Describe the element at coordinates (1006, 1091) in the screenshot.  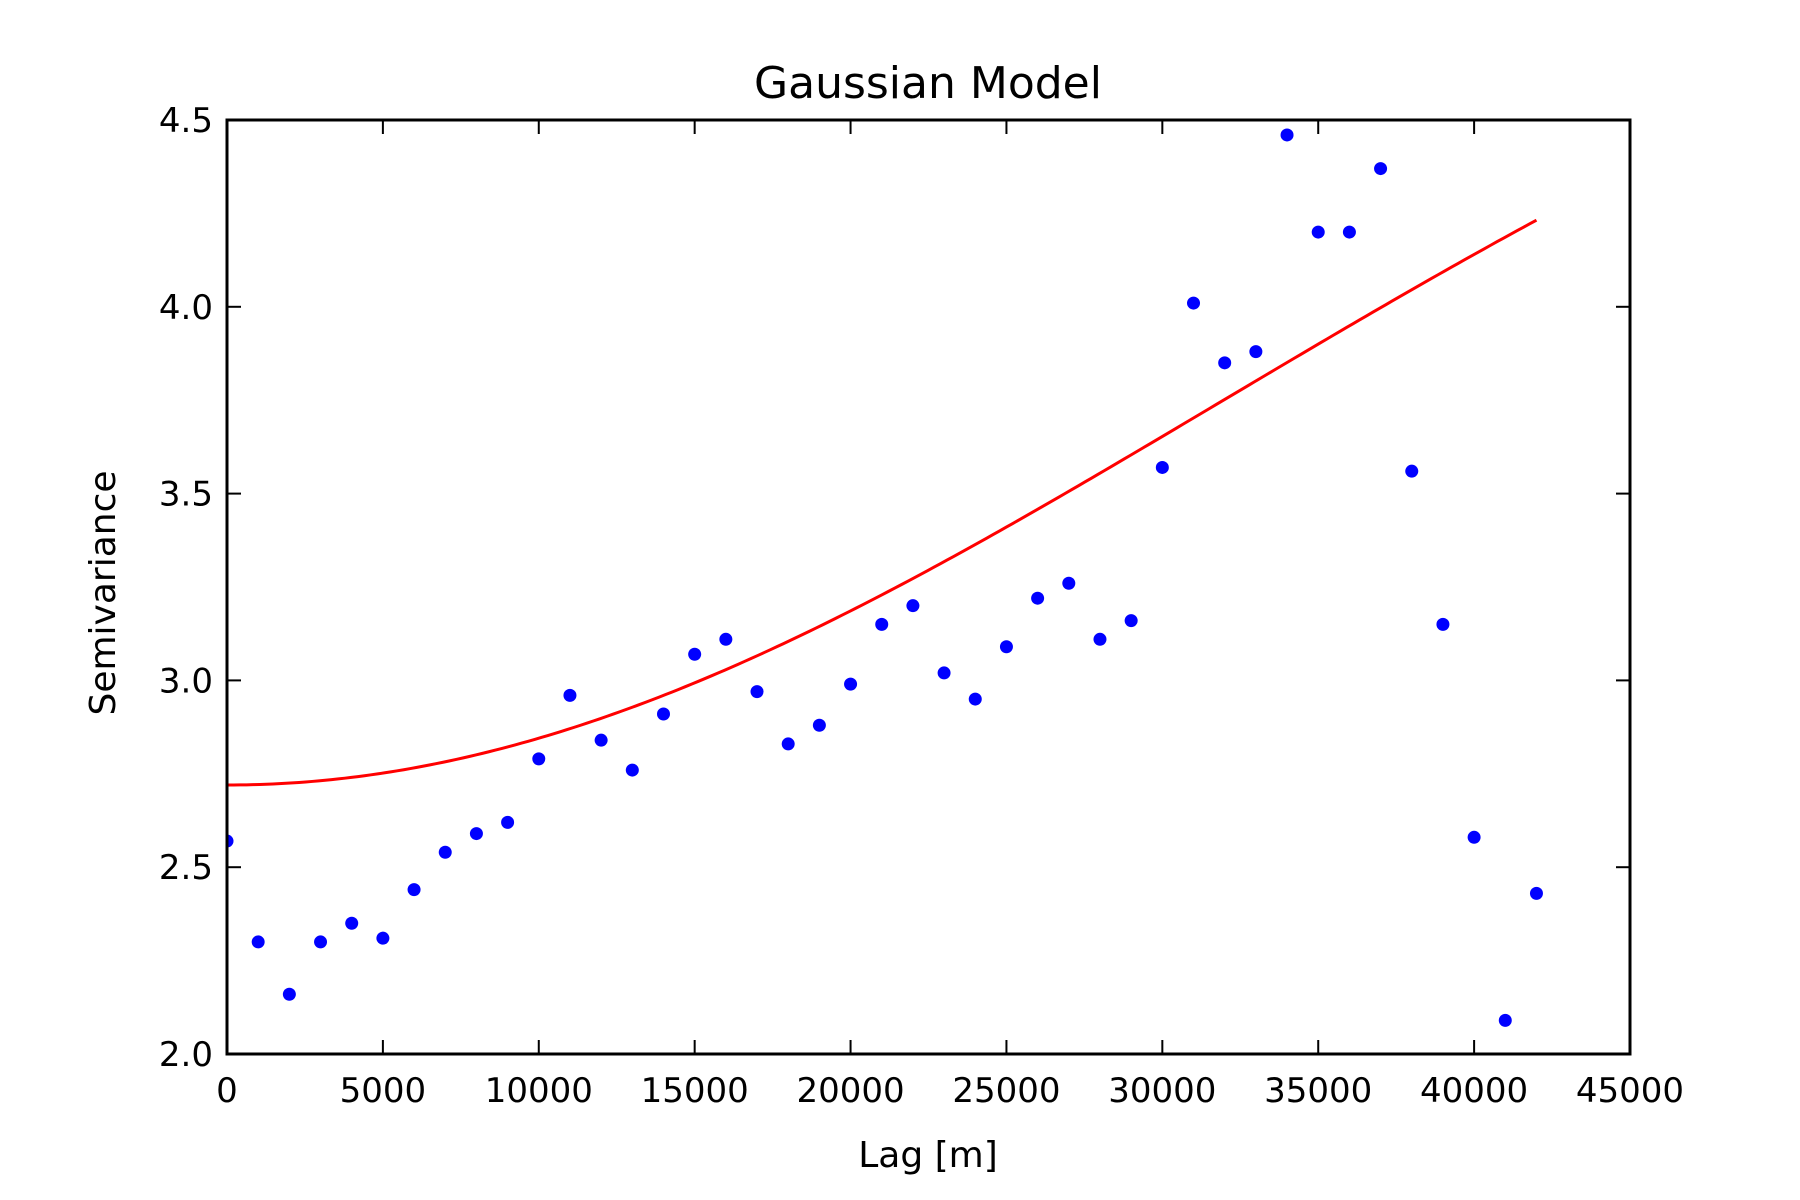
I see `x-tick-label: 25000` at that location.